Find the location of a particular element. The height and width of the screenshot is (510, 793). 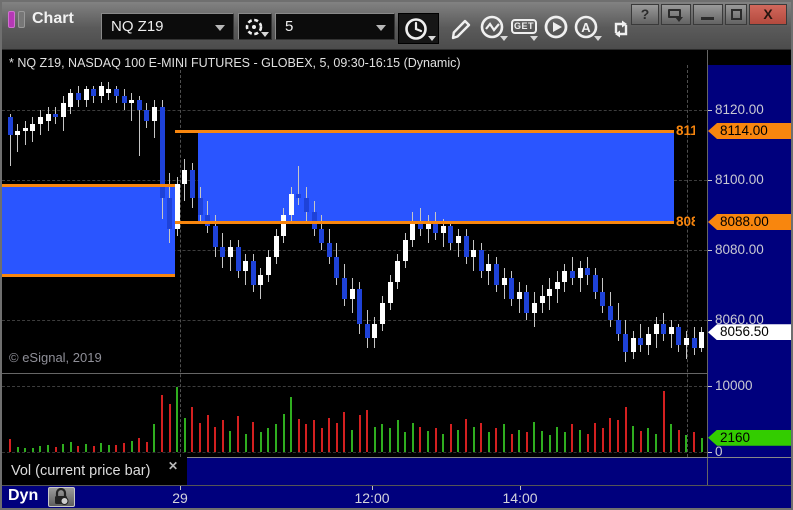

last-volume-tag: 2160 is located at coordinates (749, 437).